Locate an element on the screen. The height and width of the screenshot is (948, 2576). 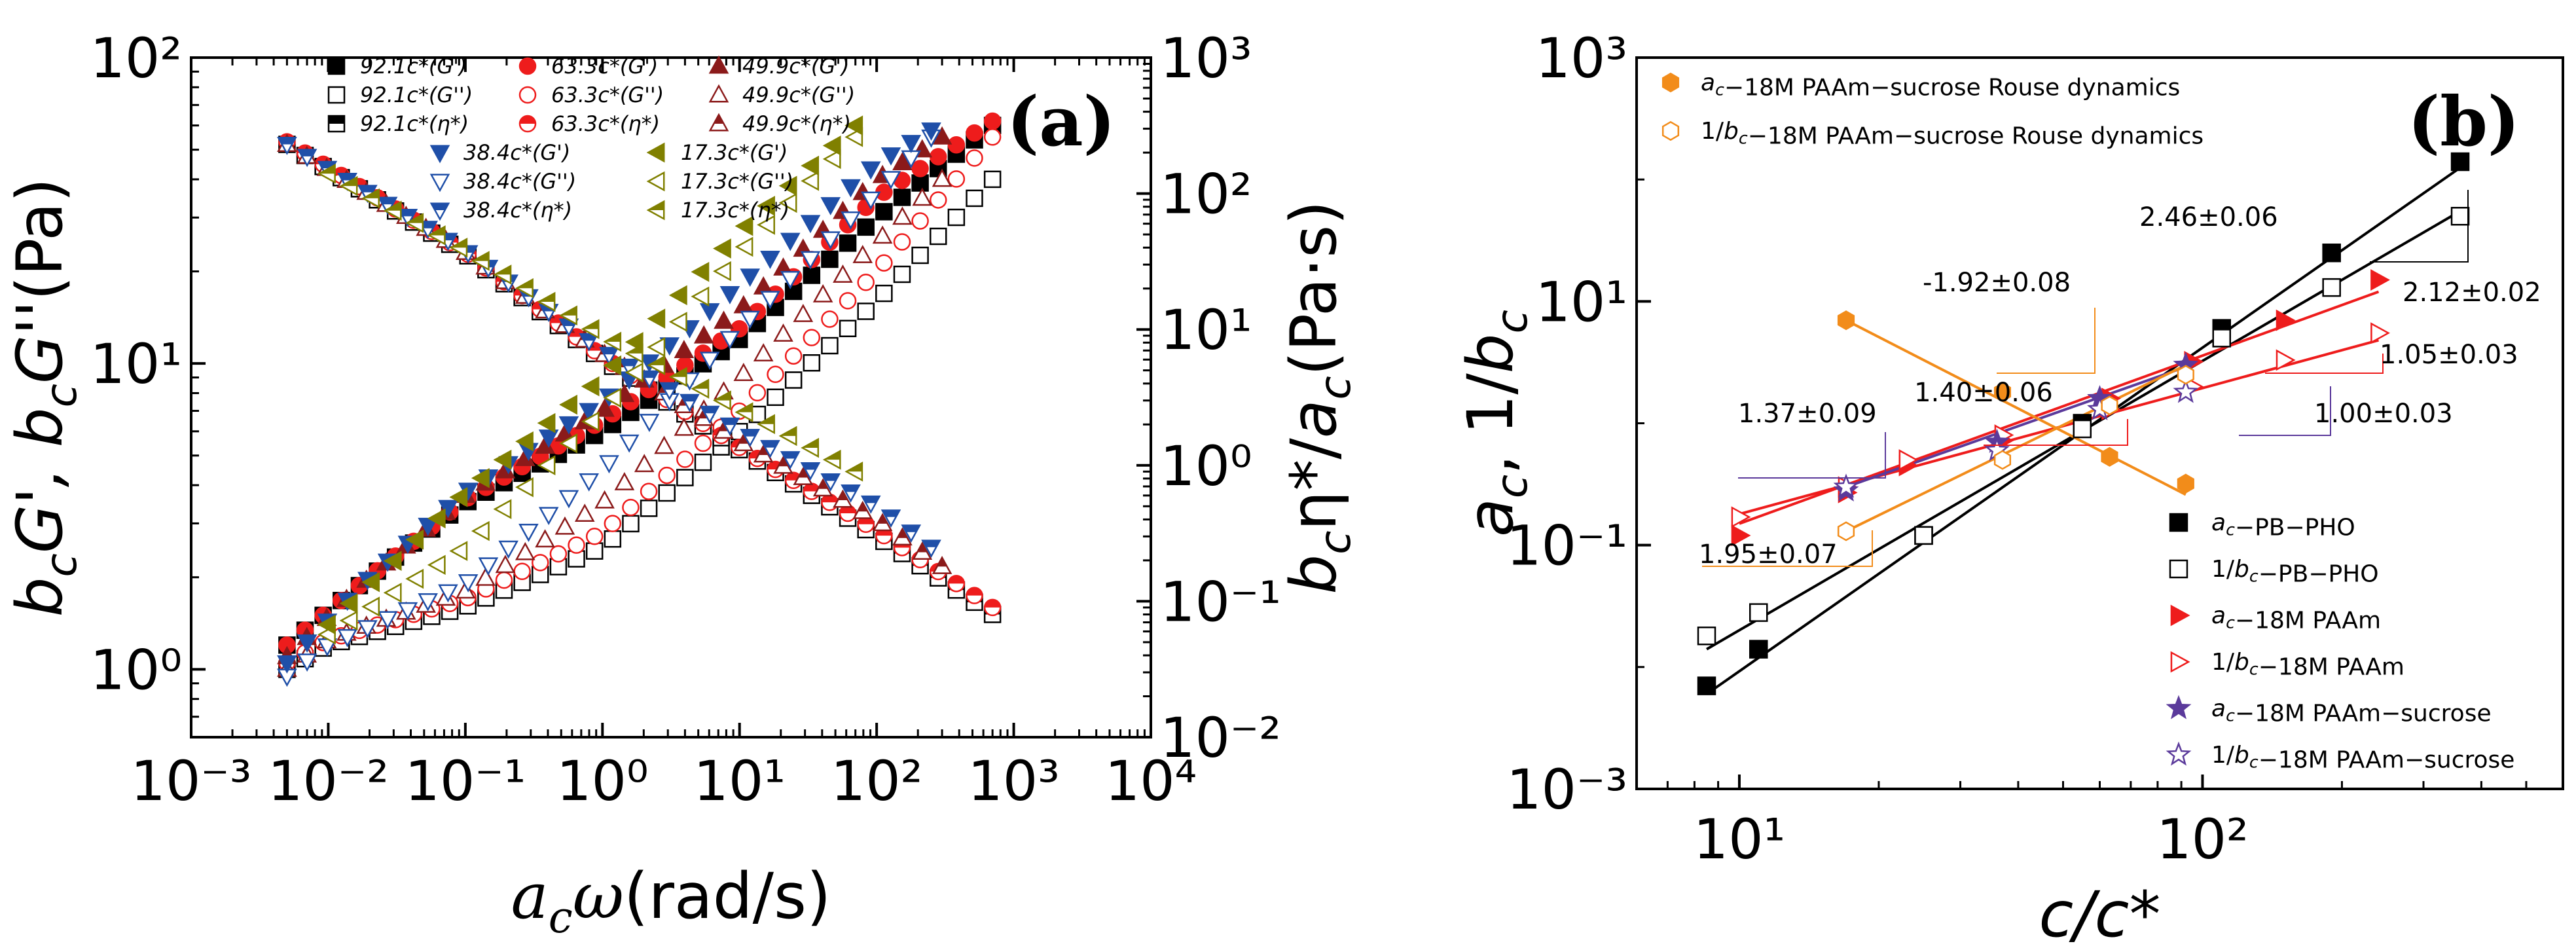
legend-label: 49.9c*(G') is located at coordinates (795, 66).